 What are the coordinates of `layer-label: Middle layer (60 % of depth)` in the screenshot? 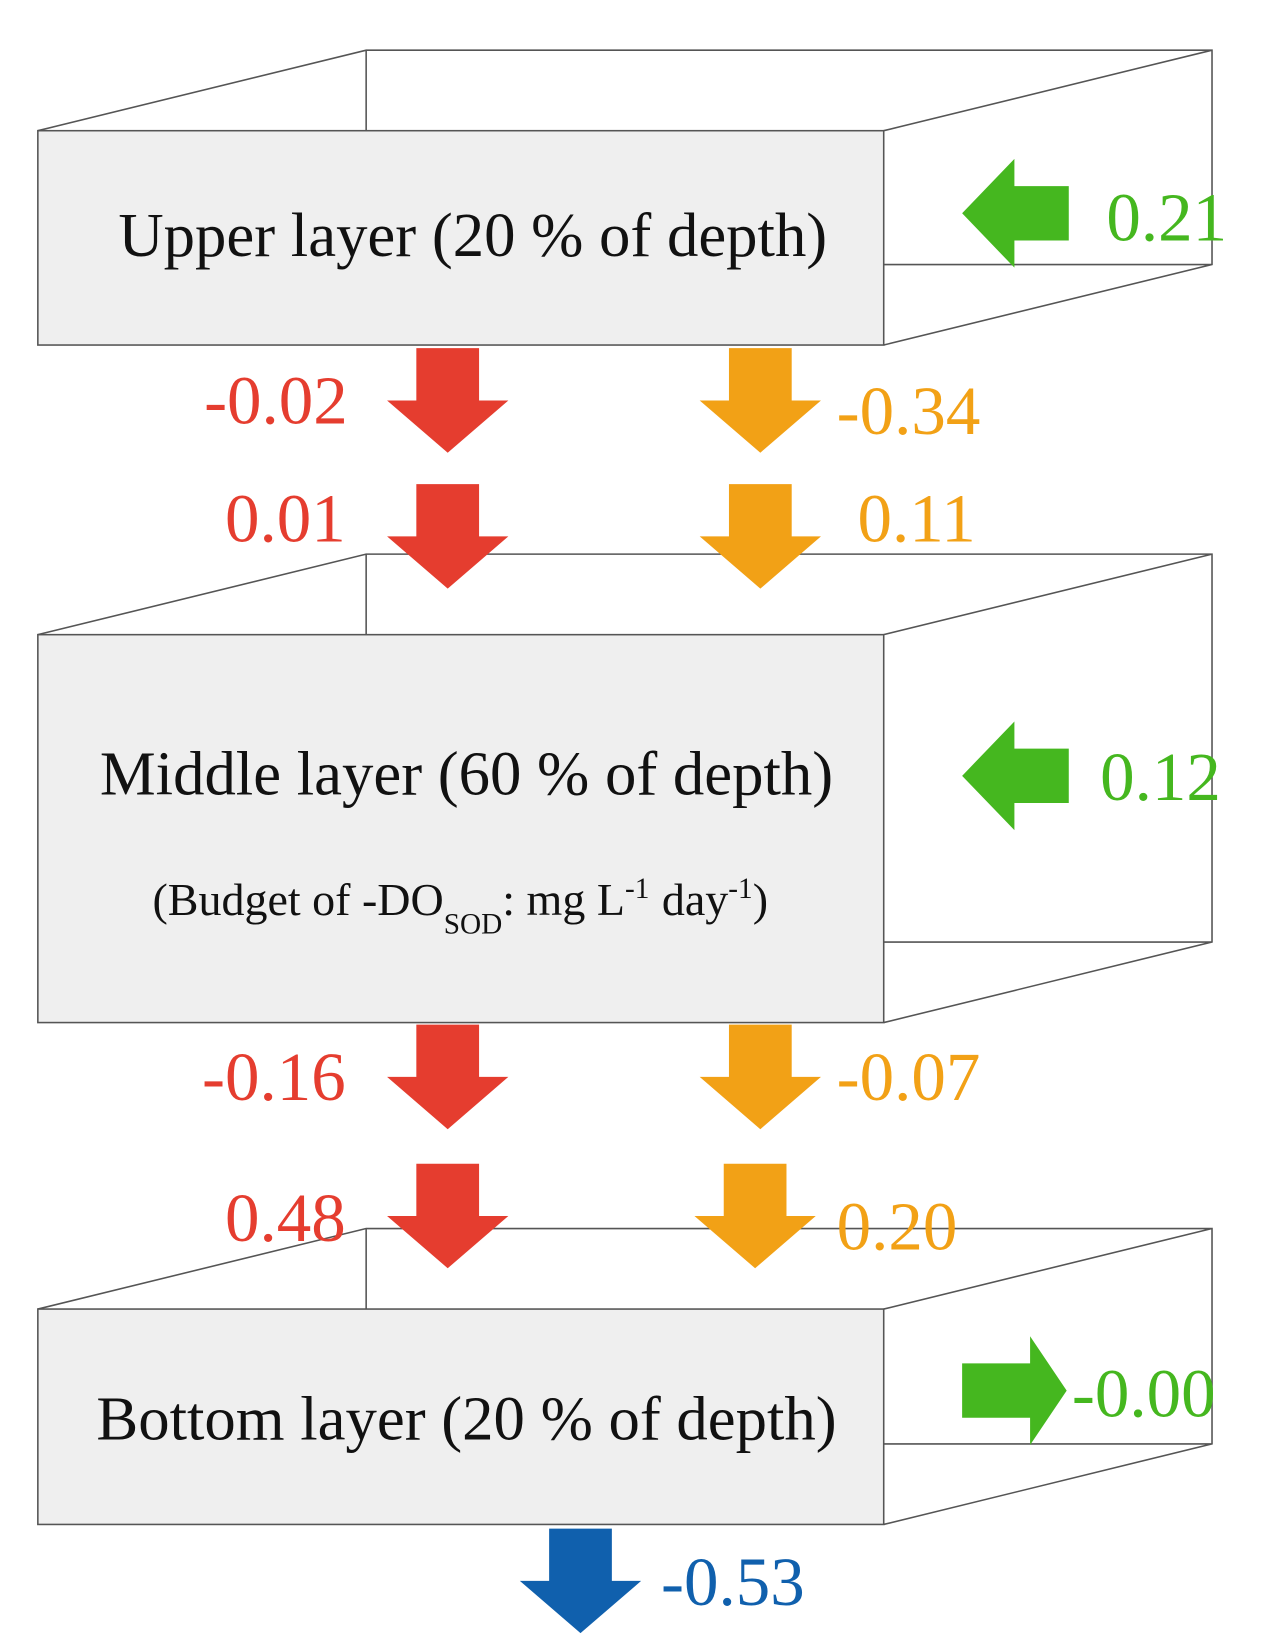 It's located at (466, 774).